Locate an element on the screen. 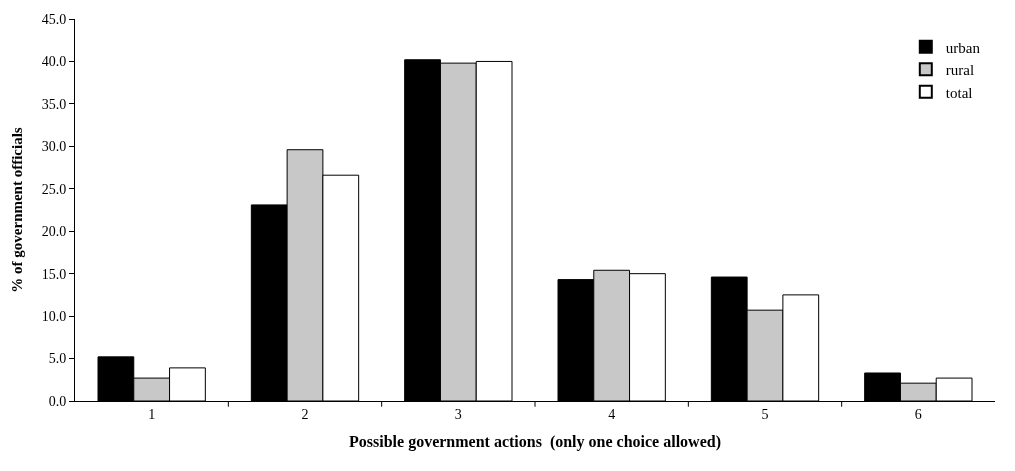 The height and width of the screenshot is (471, 1015). legend-label: total is located at coordinates (959, 92).